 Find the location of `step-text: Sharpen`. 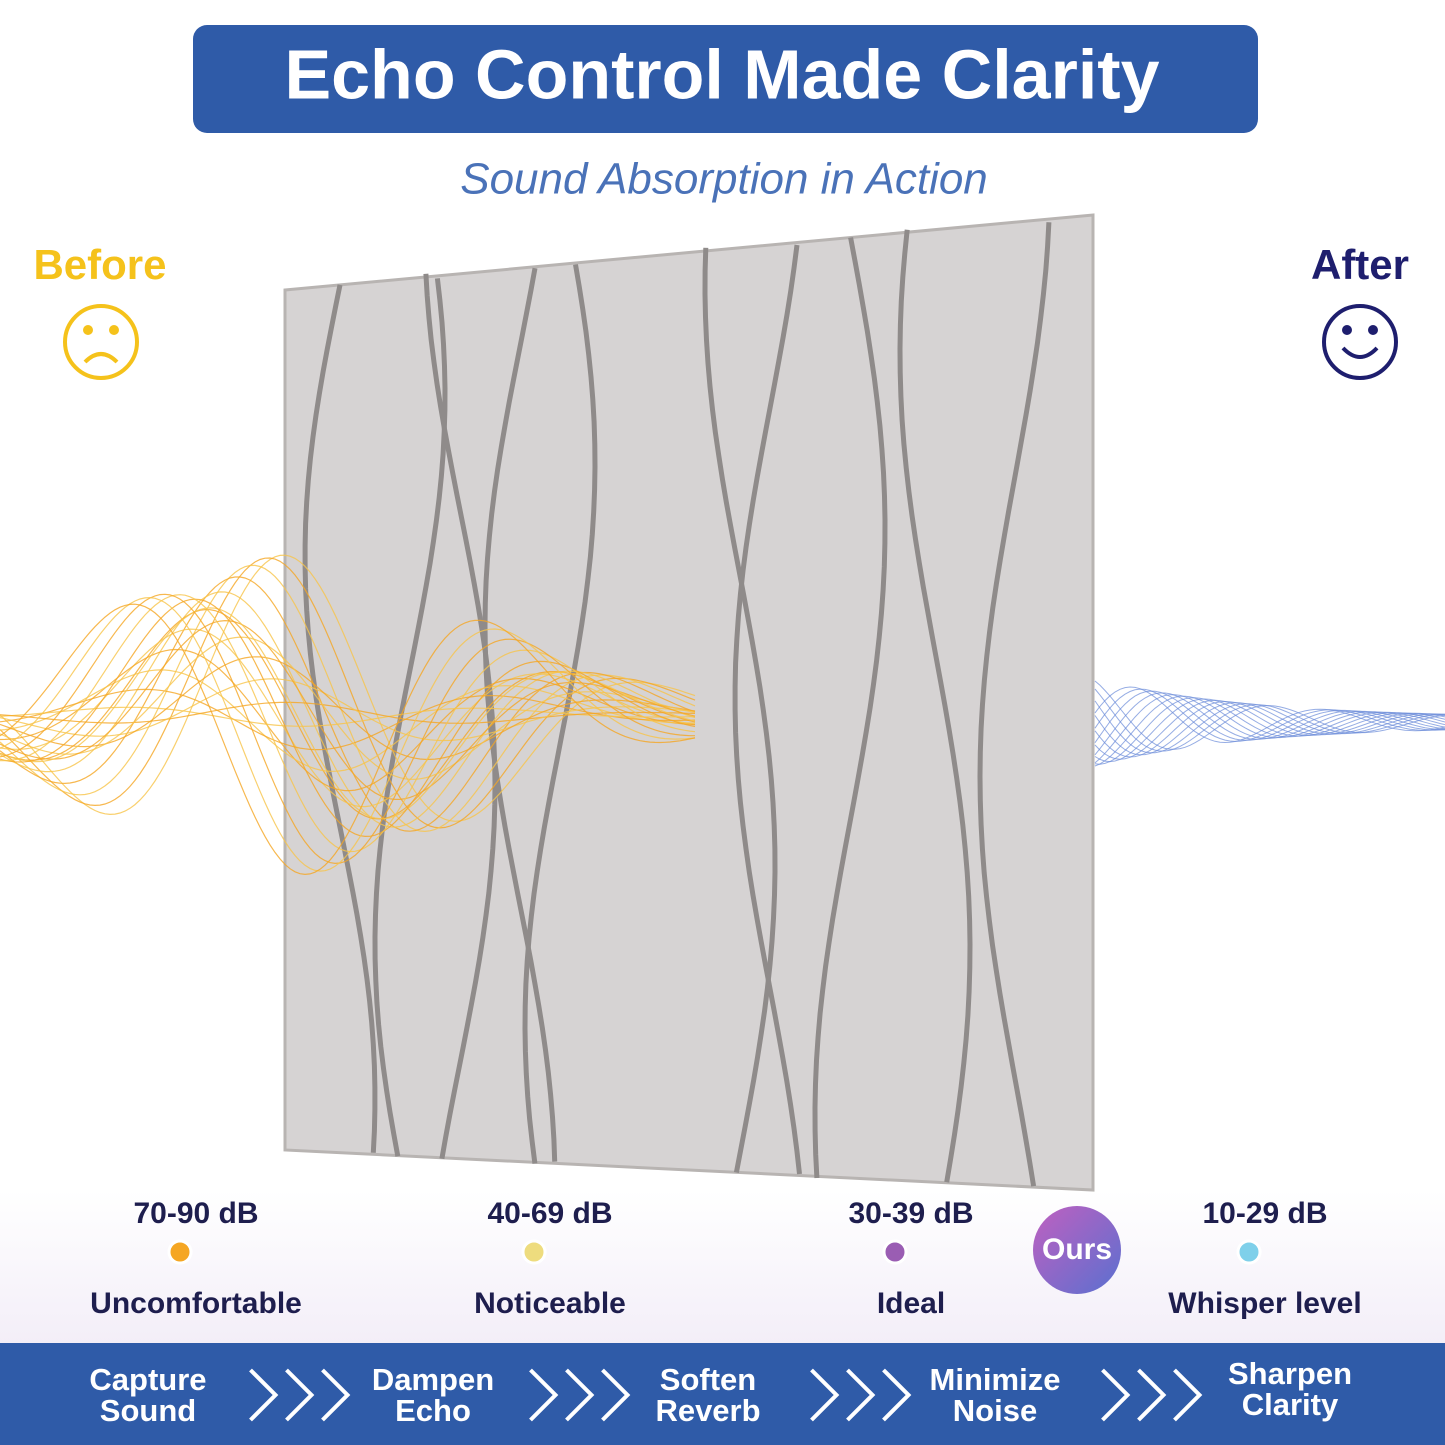

step-text: Sharpen is located at coordinates (1290, 1373).